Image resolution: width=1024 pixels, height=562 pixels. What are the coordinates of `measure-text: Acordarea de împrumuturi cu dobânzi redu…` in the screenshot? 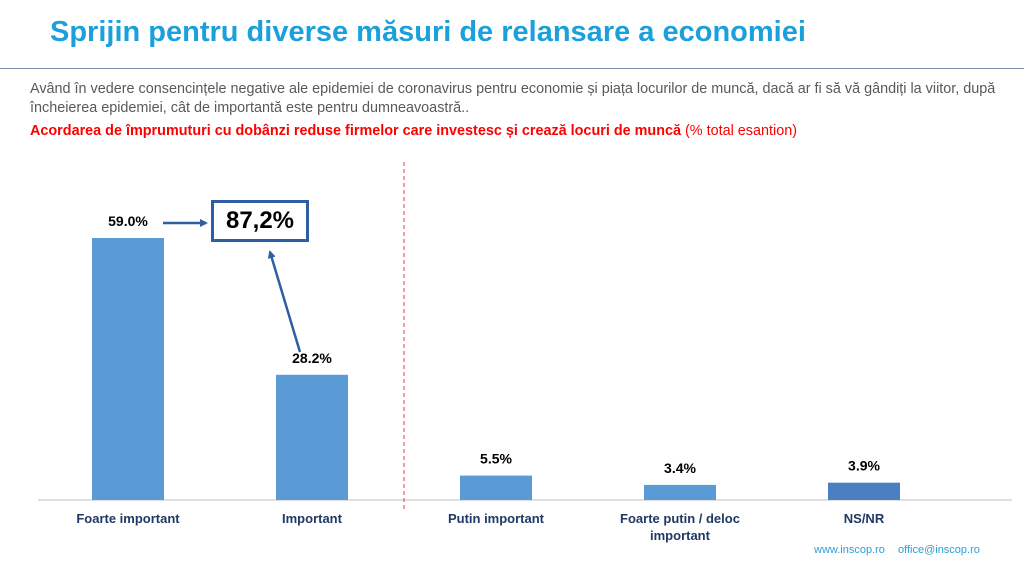 It's located at (356, 131).